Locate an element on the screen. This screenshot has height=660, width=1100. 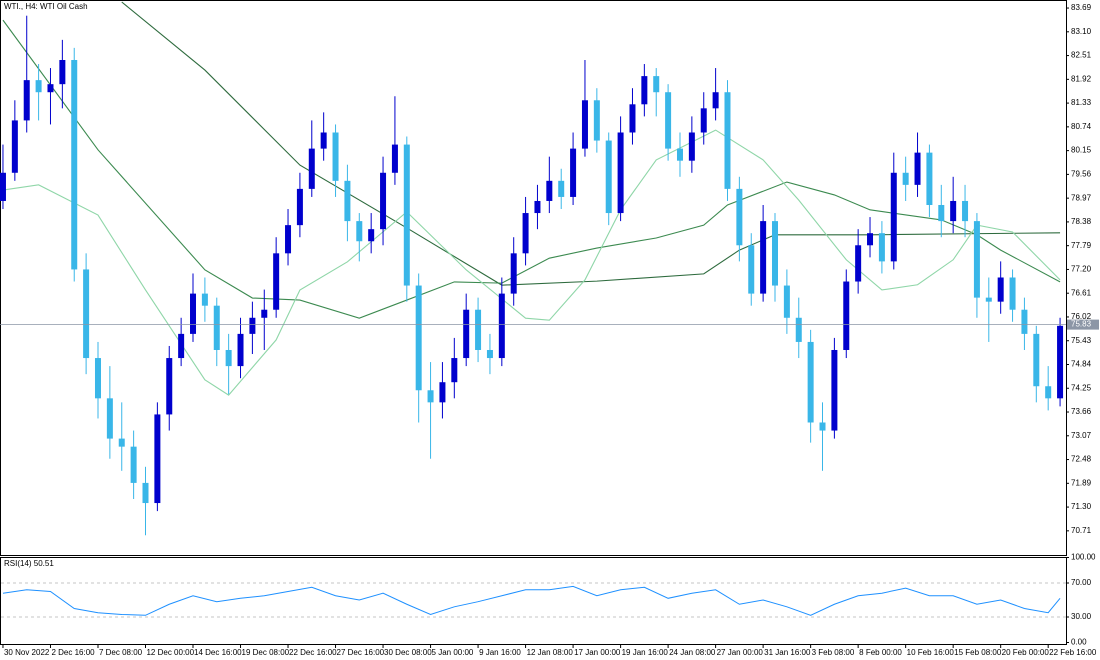
y2-tick-label: 30.00 is located at coordinates (1081, 616).